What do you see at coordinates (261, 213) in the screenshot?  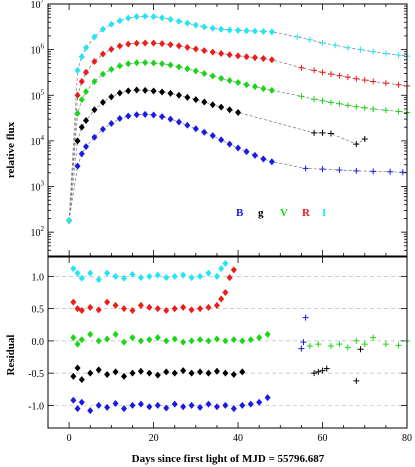 I see `legend-entry-g: g` at bounding box center [261, 213].